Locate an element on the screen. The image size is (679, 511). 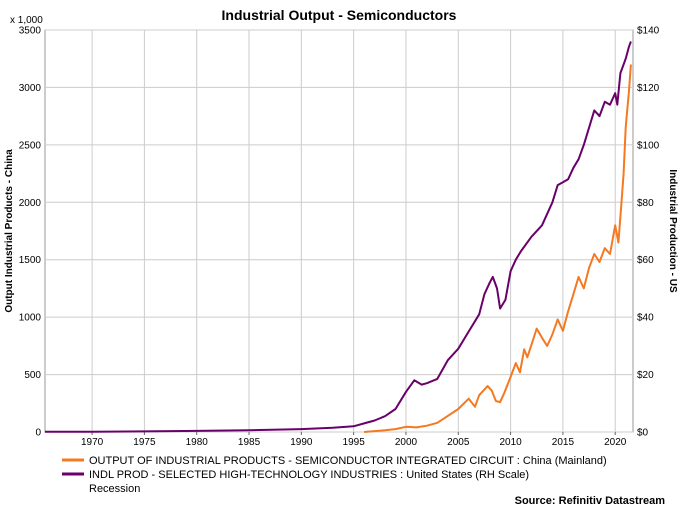
right-tick-label: $140 is located at coordinates (648, 31).